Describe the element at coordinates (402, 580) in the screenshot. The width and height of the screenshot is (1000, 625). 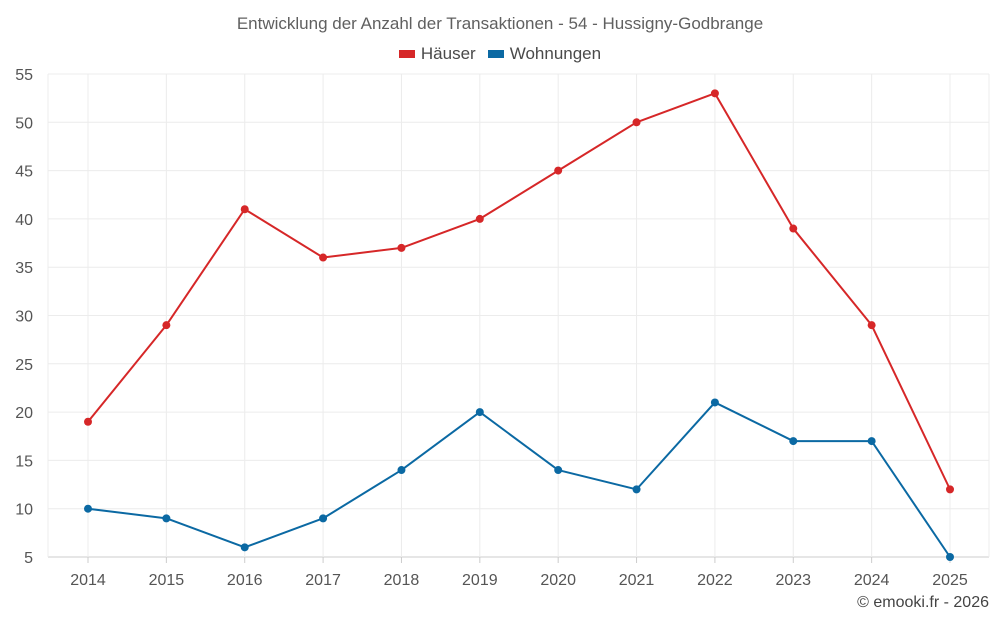
I see `x-tick-label-2018: 2018` at that location.